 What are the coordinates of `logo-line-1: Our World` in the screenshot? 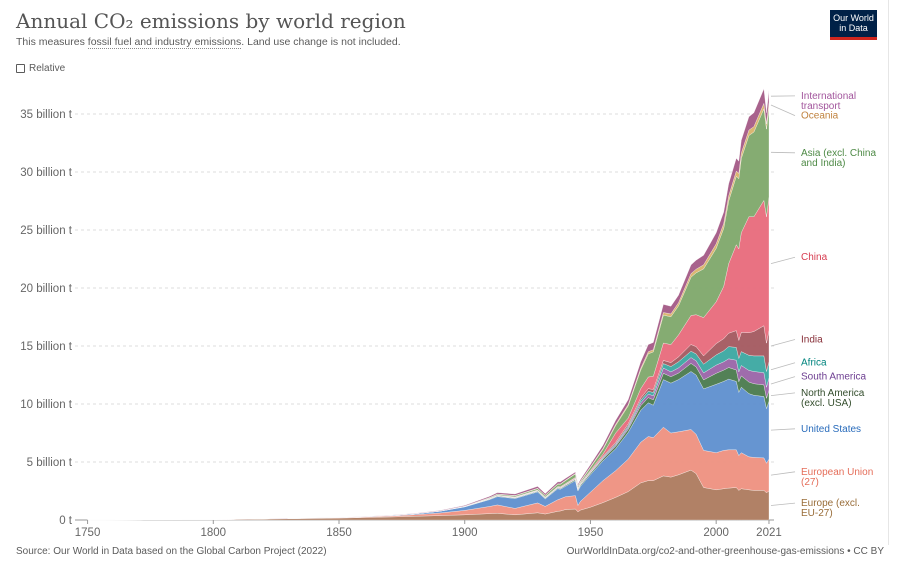 It's located at (853, 18).